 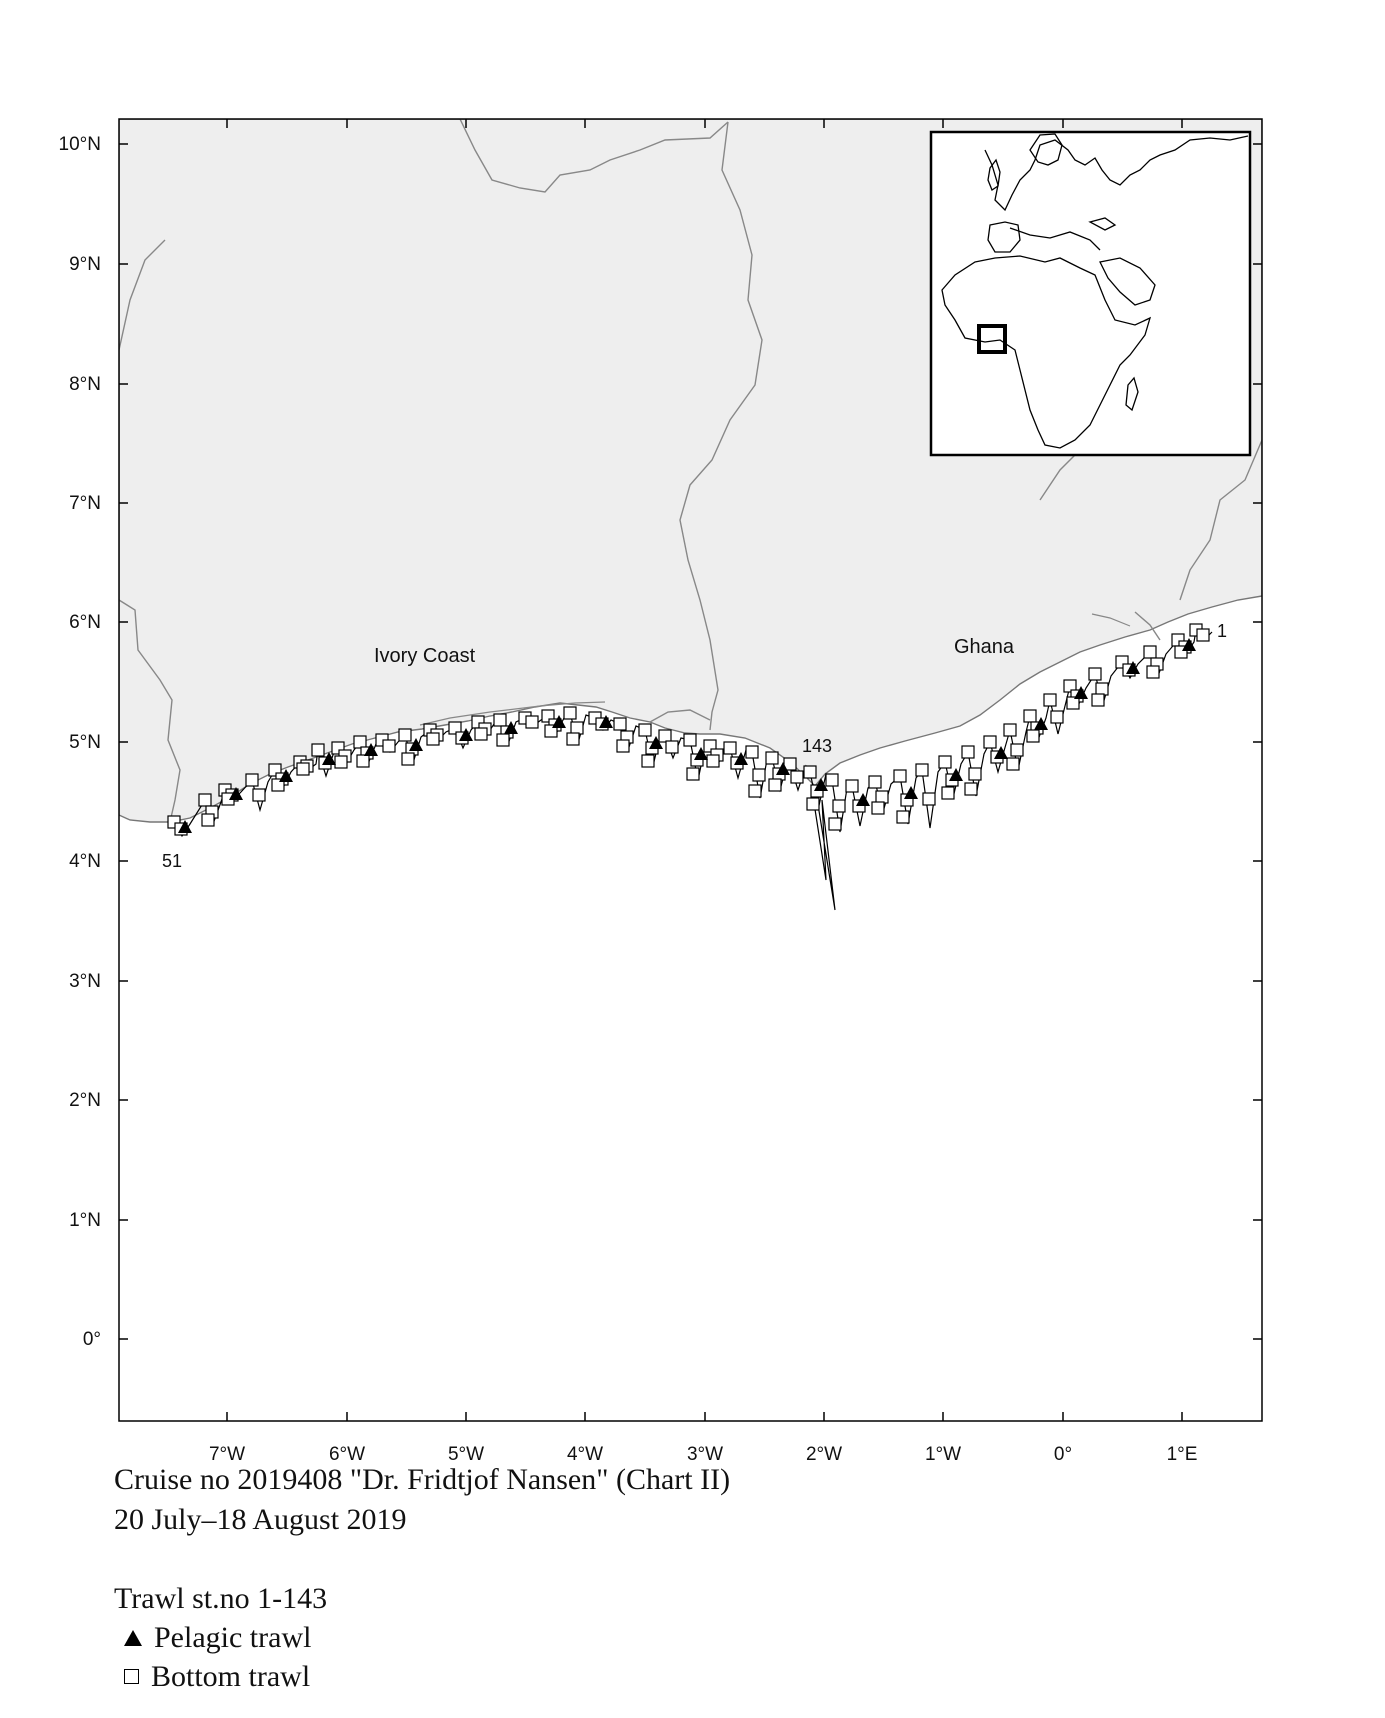 I want to click on lon-label: 7°W, so click(x=227, y=1454).